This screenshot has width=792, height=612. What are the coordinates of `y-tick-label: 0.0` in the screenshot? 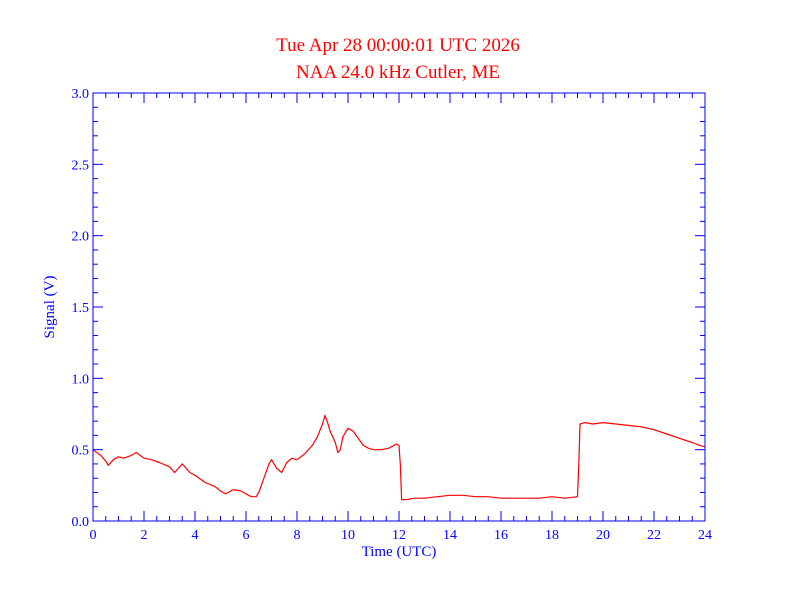 It's located at (81, 522).